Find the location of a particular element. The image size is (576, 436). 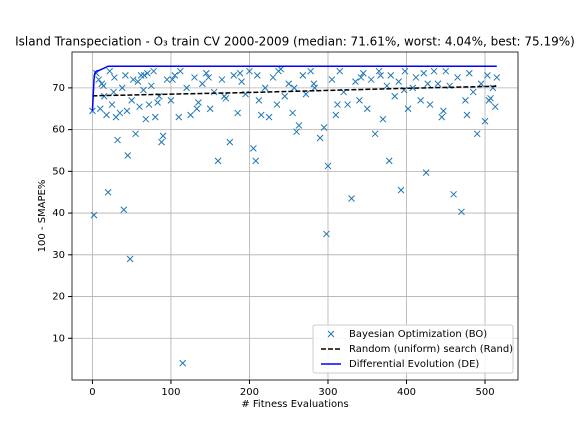

legend-label: Random (uniform) search (Rand) is located at coordinates (431, 349).